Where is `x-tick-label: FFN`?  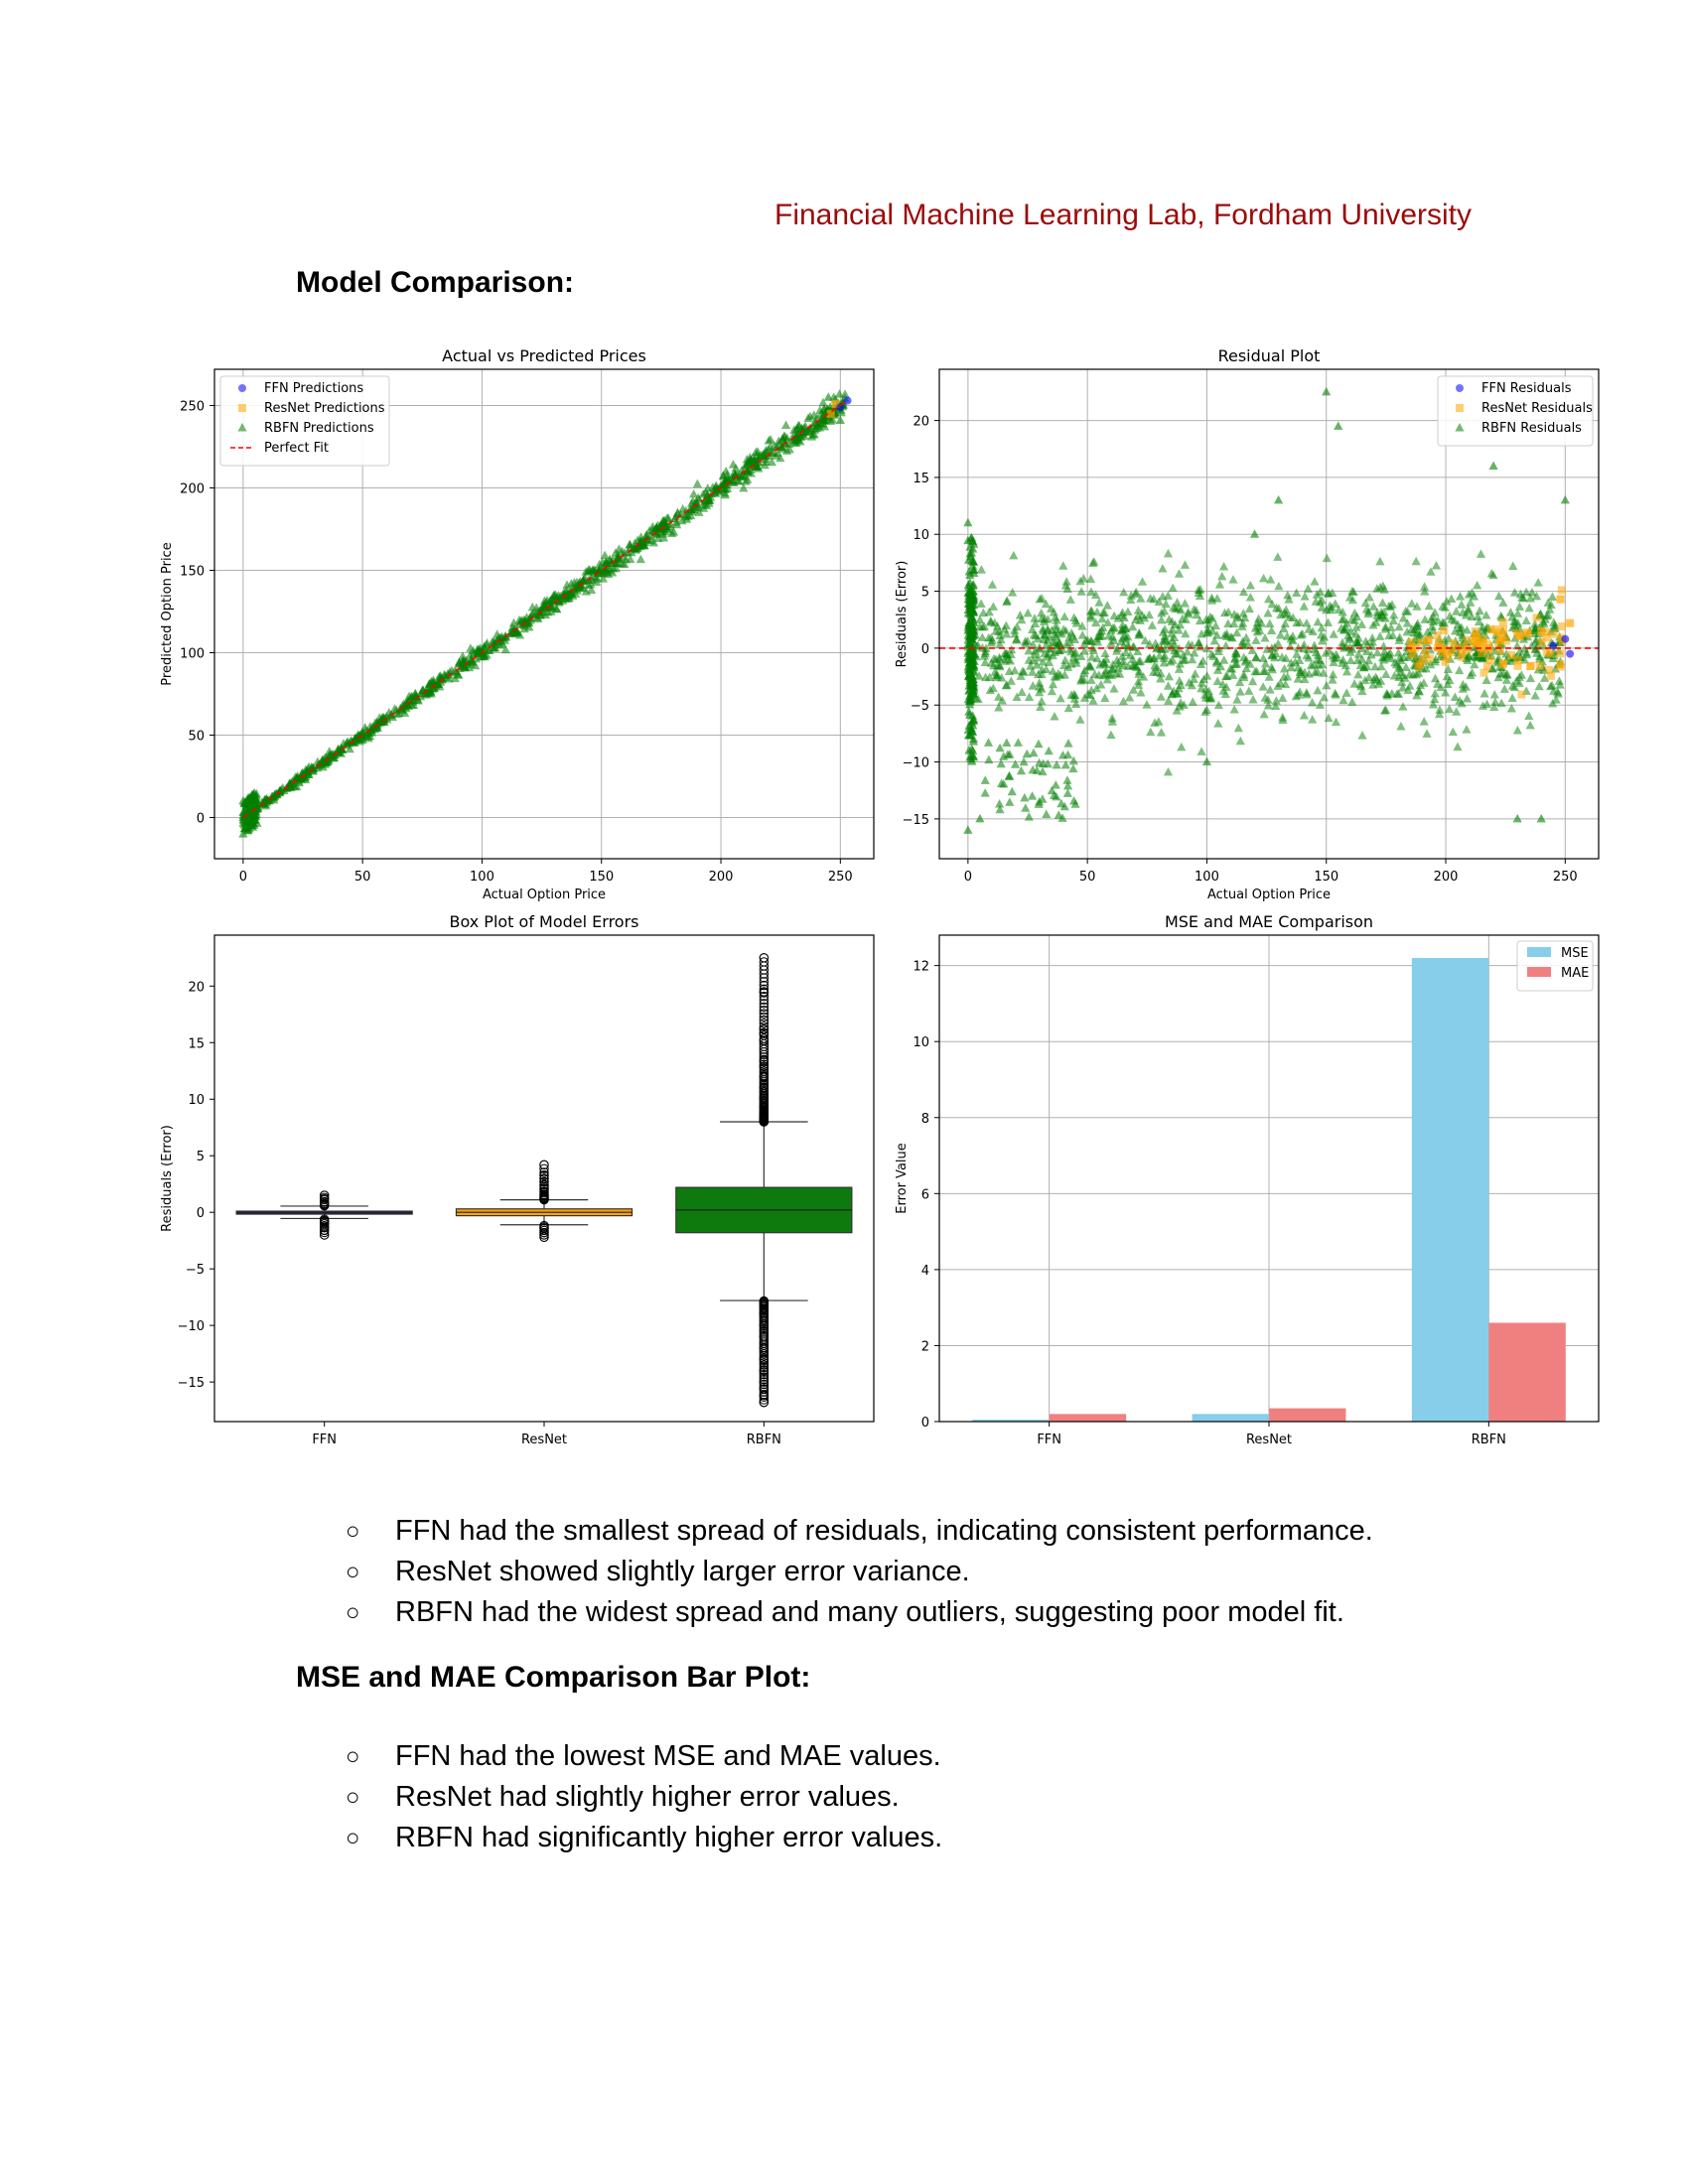 x-tick-label: FFN is located at coordinates (324, 1440).